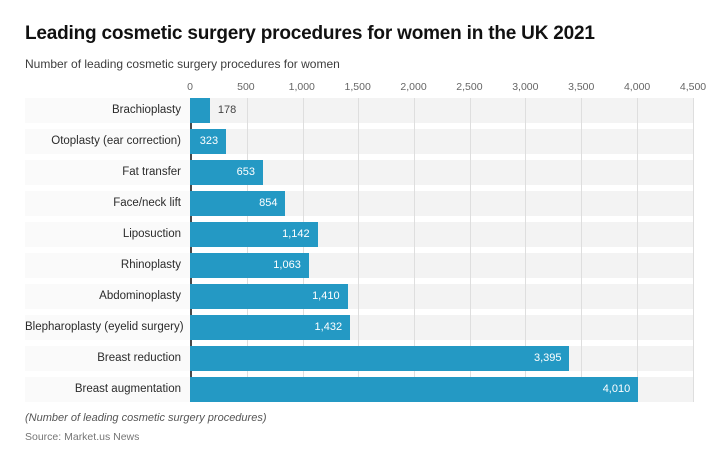 This screenshot has width=720, height=460. I want to click on bar-row: Rhinoplasty 1,063, so click(359, 265).